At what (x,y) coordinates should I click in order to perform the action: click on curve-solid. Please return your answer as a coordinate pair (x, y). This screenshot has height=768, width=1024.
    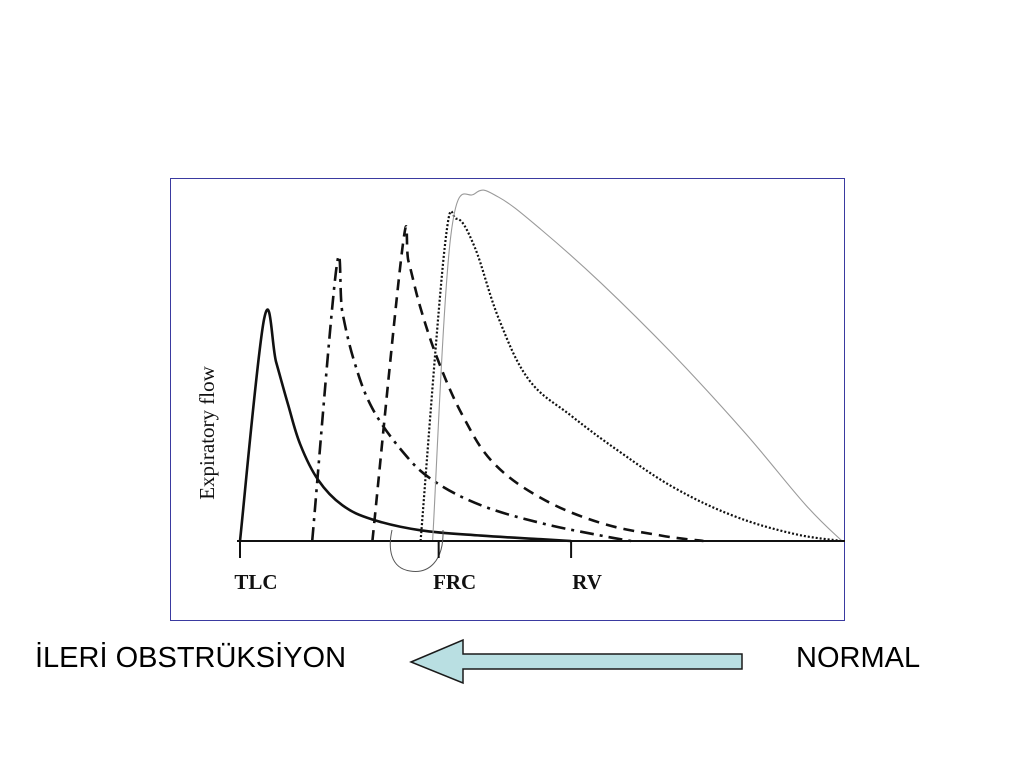
    Looking at the image, I should click on (405, 425).